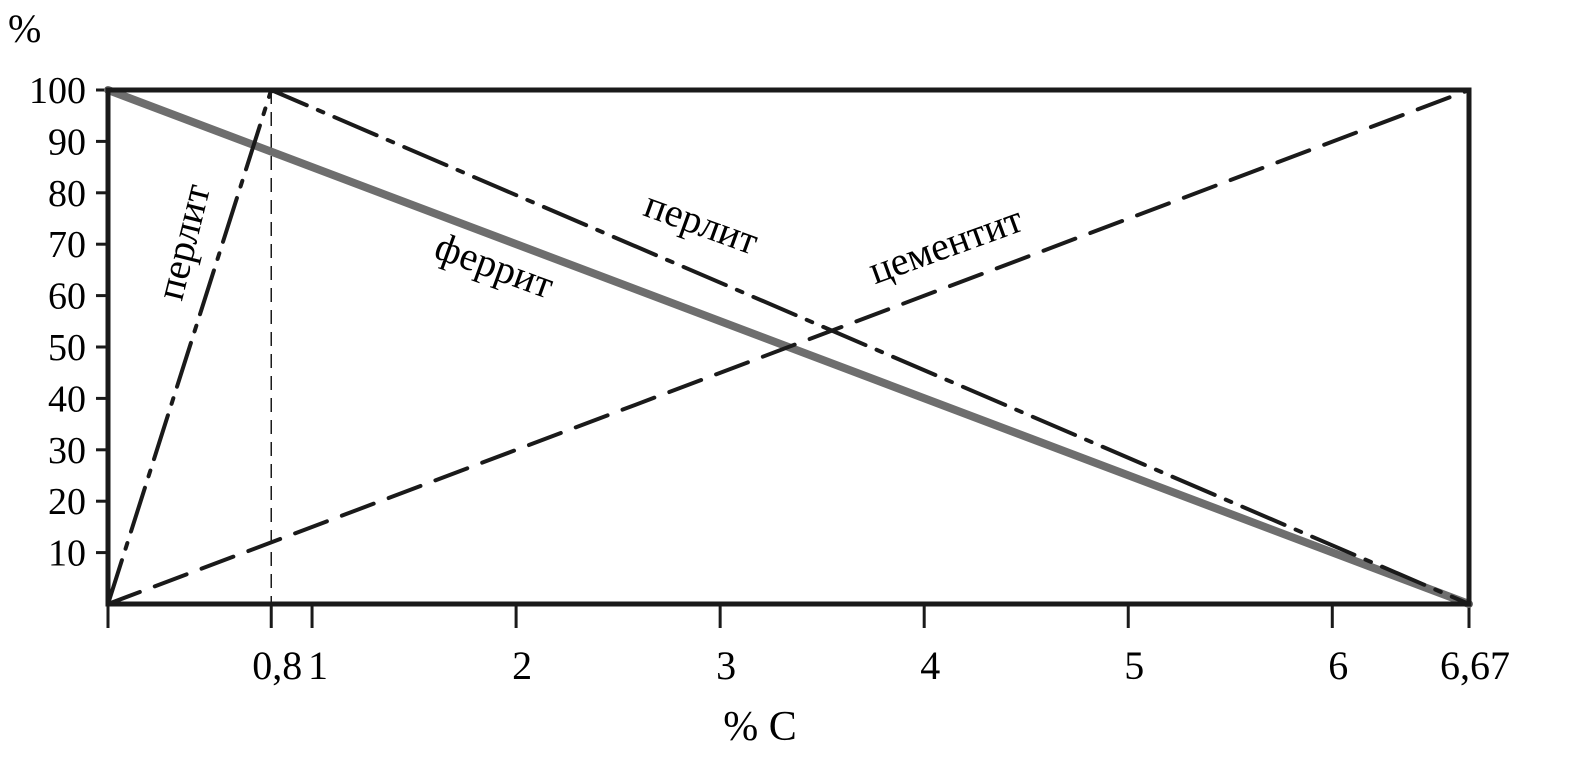 The image size is (1580, 761). What do you see at coordinates (930, 665) in the screenshot?
I see `x-tick-label-4: 4` at bounding box center [930, 665].